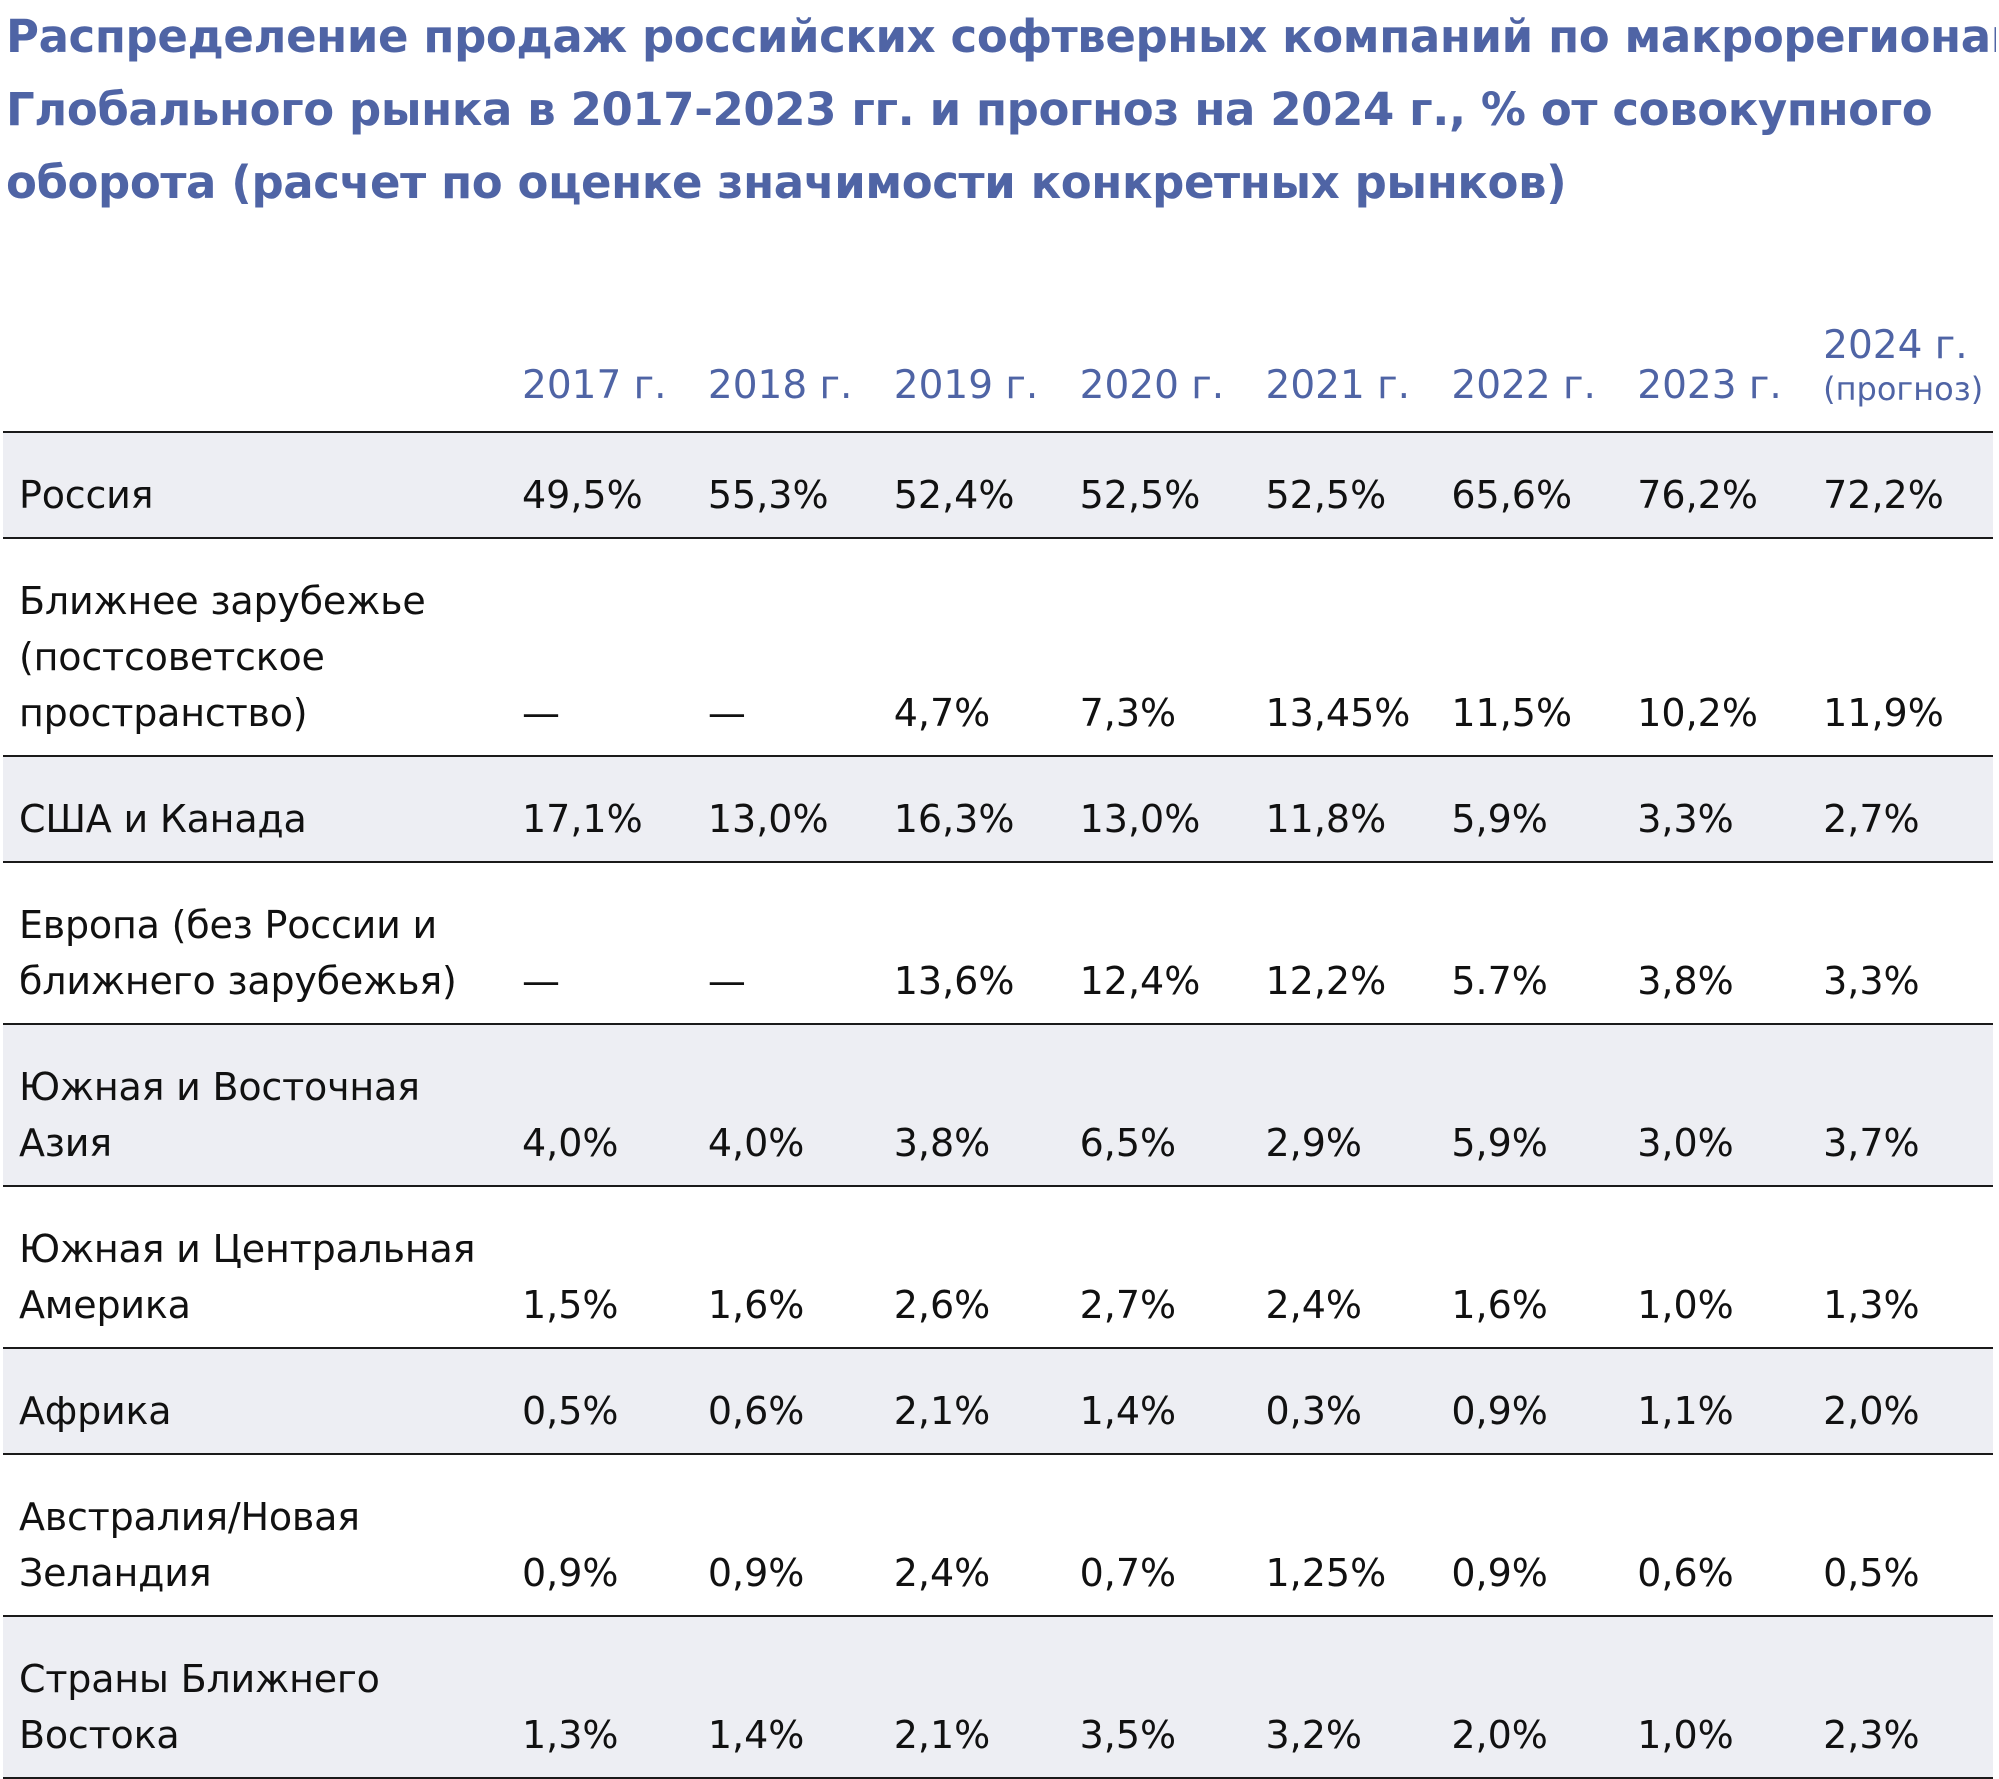 The image size is (1999, 1779). I want to click on year-header-6: 2023 г., so click(1714, 354).